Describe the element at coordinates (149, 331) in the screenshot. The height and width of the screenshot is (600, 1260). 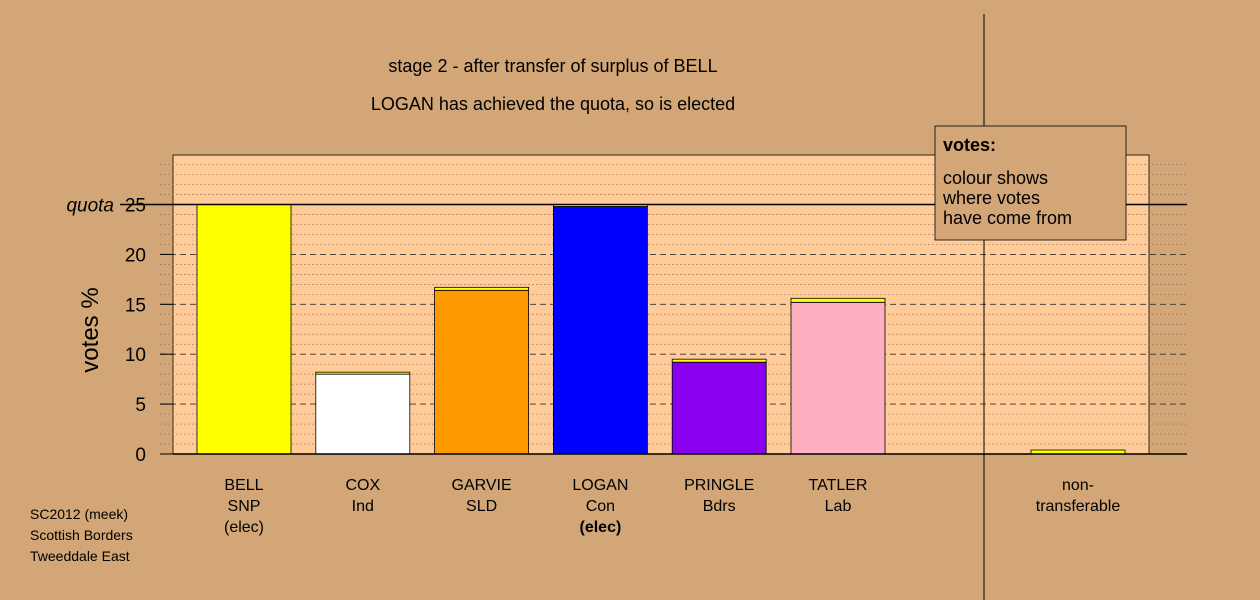
I see `y-axis: 0 5 10 15 20 25` at that location.